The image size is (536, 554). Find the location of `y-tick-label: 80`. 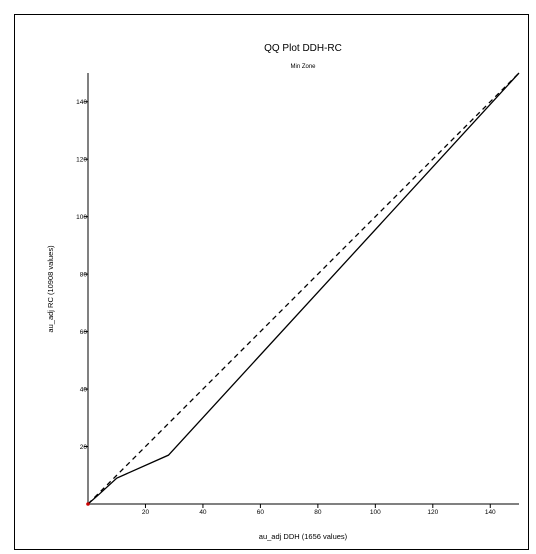

y-tick-label: 80 is located at coordinates (84, 274).